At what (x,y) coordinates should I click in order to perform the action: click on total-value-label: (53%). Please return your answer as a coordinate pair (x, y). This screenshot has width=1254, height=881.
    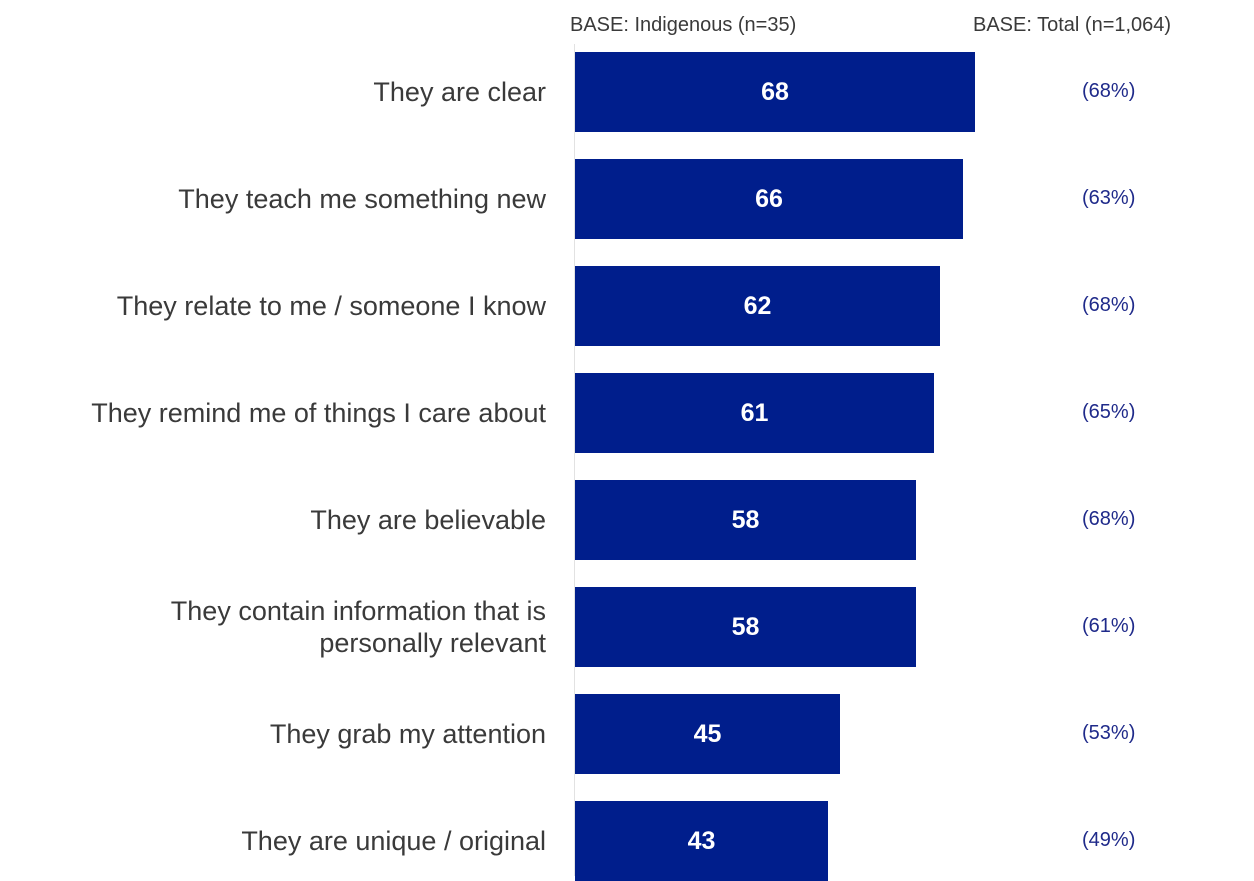
    Looking at the image, I should click on (1109, 733).